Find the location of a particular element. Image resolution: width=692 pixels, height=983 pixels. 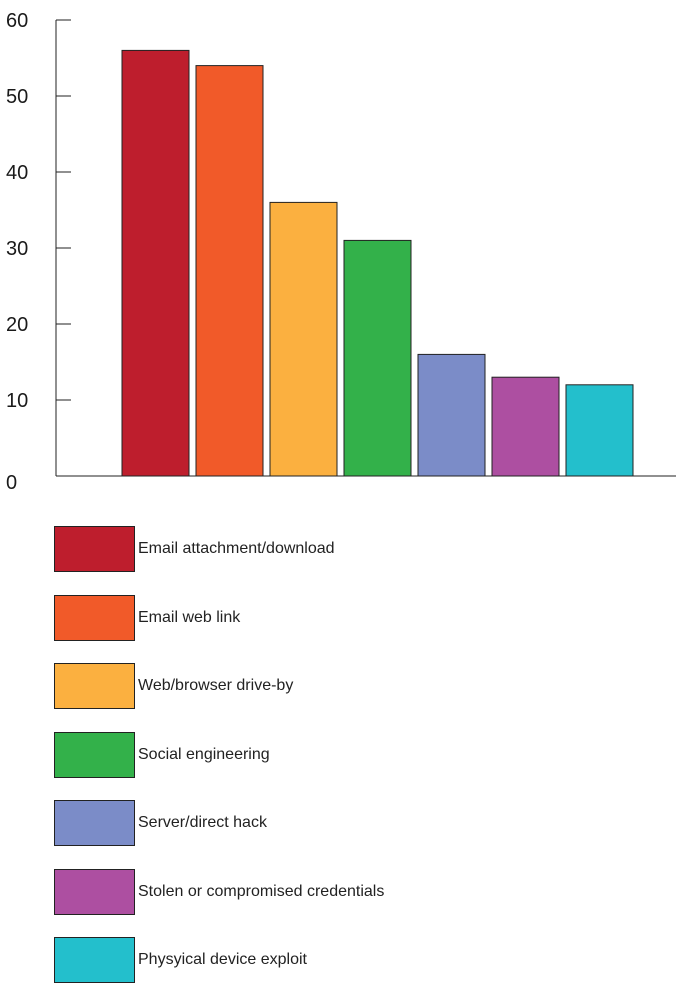

y-axis: 0 10 20 30 40 50 60 is located at coordinates (38, 252).